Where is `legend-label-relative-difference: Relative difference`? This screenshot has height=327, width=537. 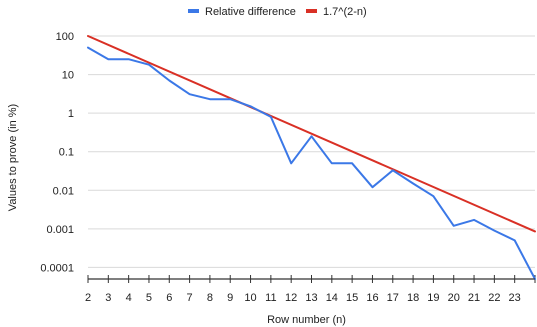
legend-label-relative-difference: Relative difference is located at coordinates (250, 12).